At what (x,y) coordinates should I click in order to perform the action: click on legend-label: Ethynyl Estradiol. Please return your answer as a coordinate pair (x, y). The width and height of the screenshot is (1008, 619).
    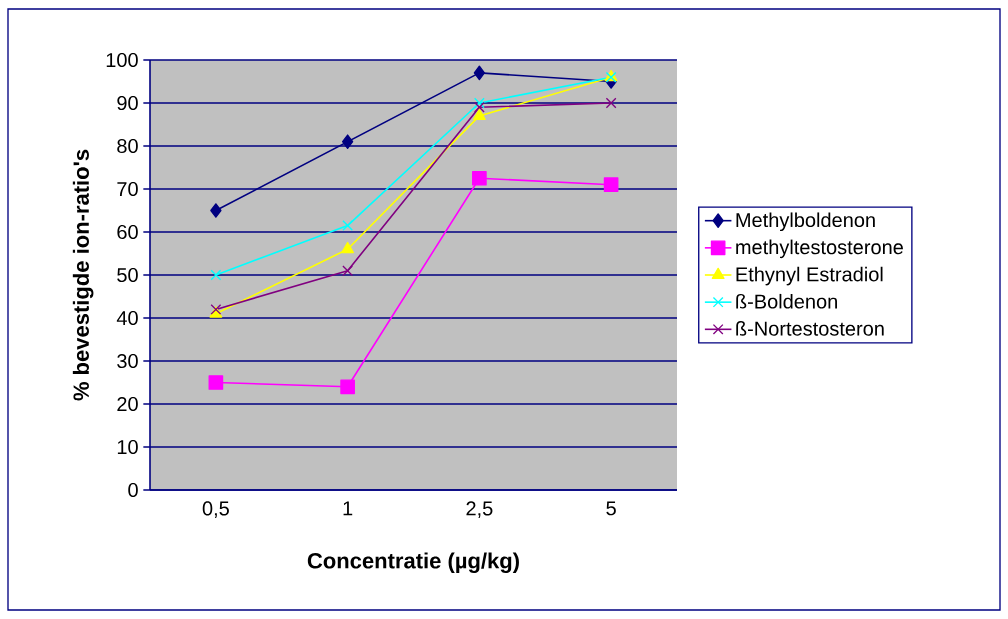
    Looking at the image, I should click on (809, 276).